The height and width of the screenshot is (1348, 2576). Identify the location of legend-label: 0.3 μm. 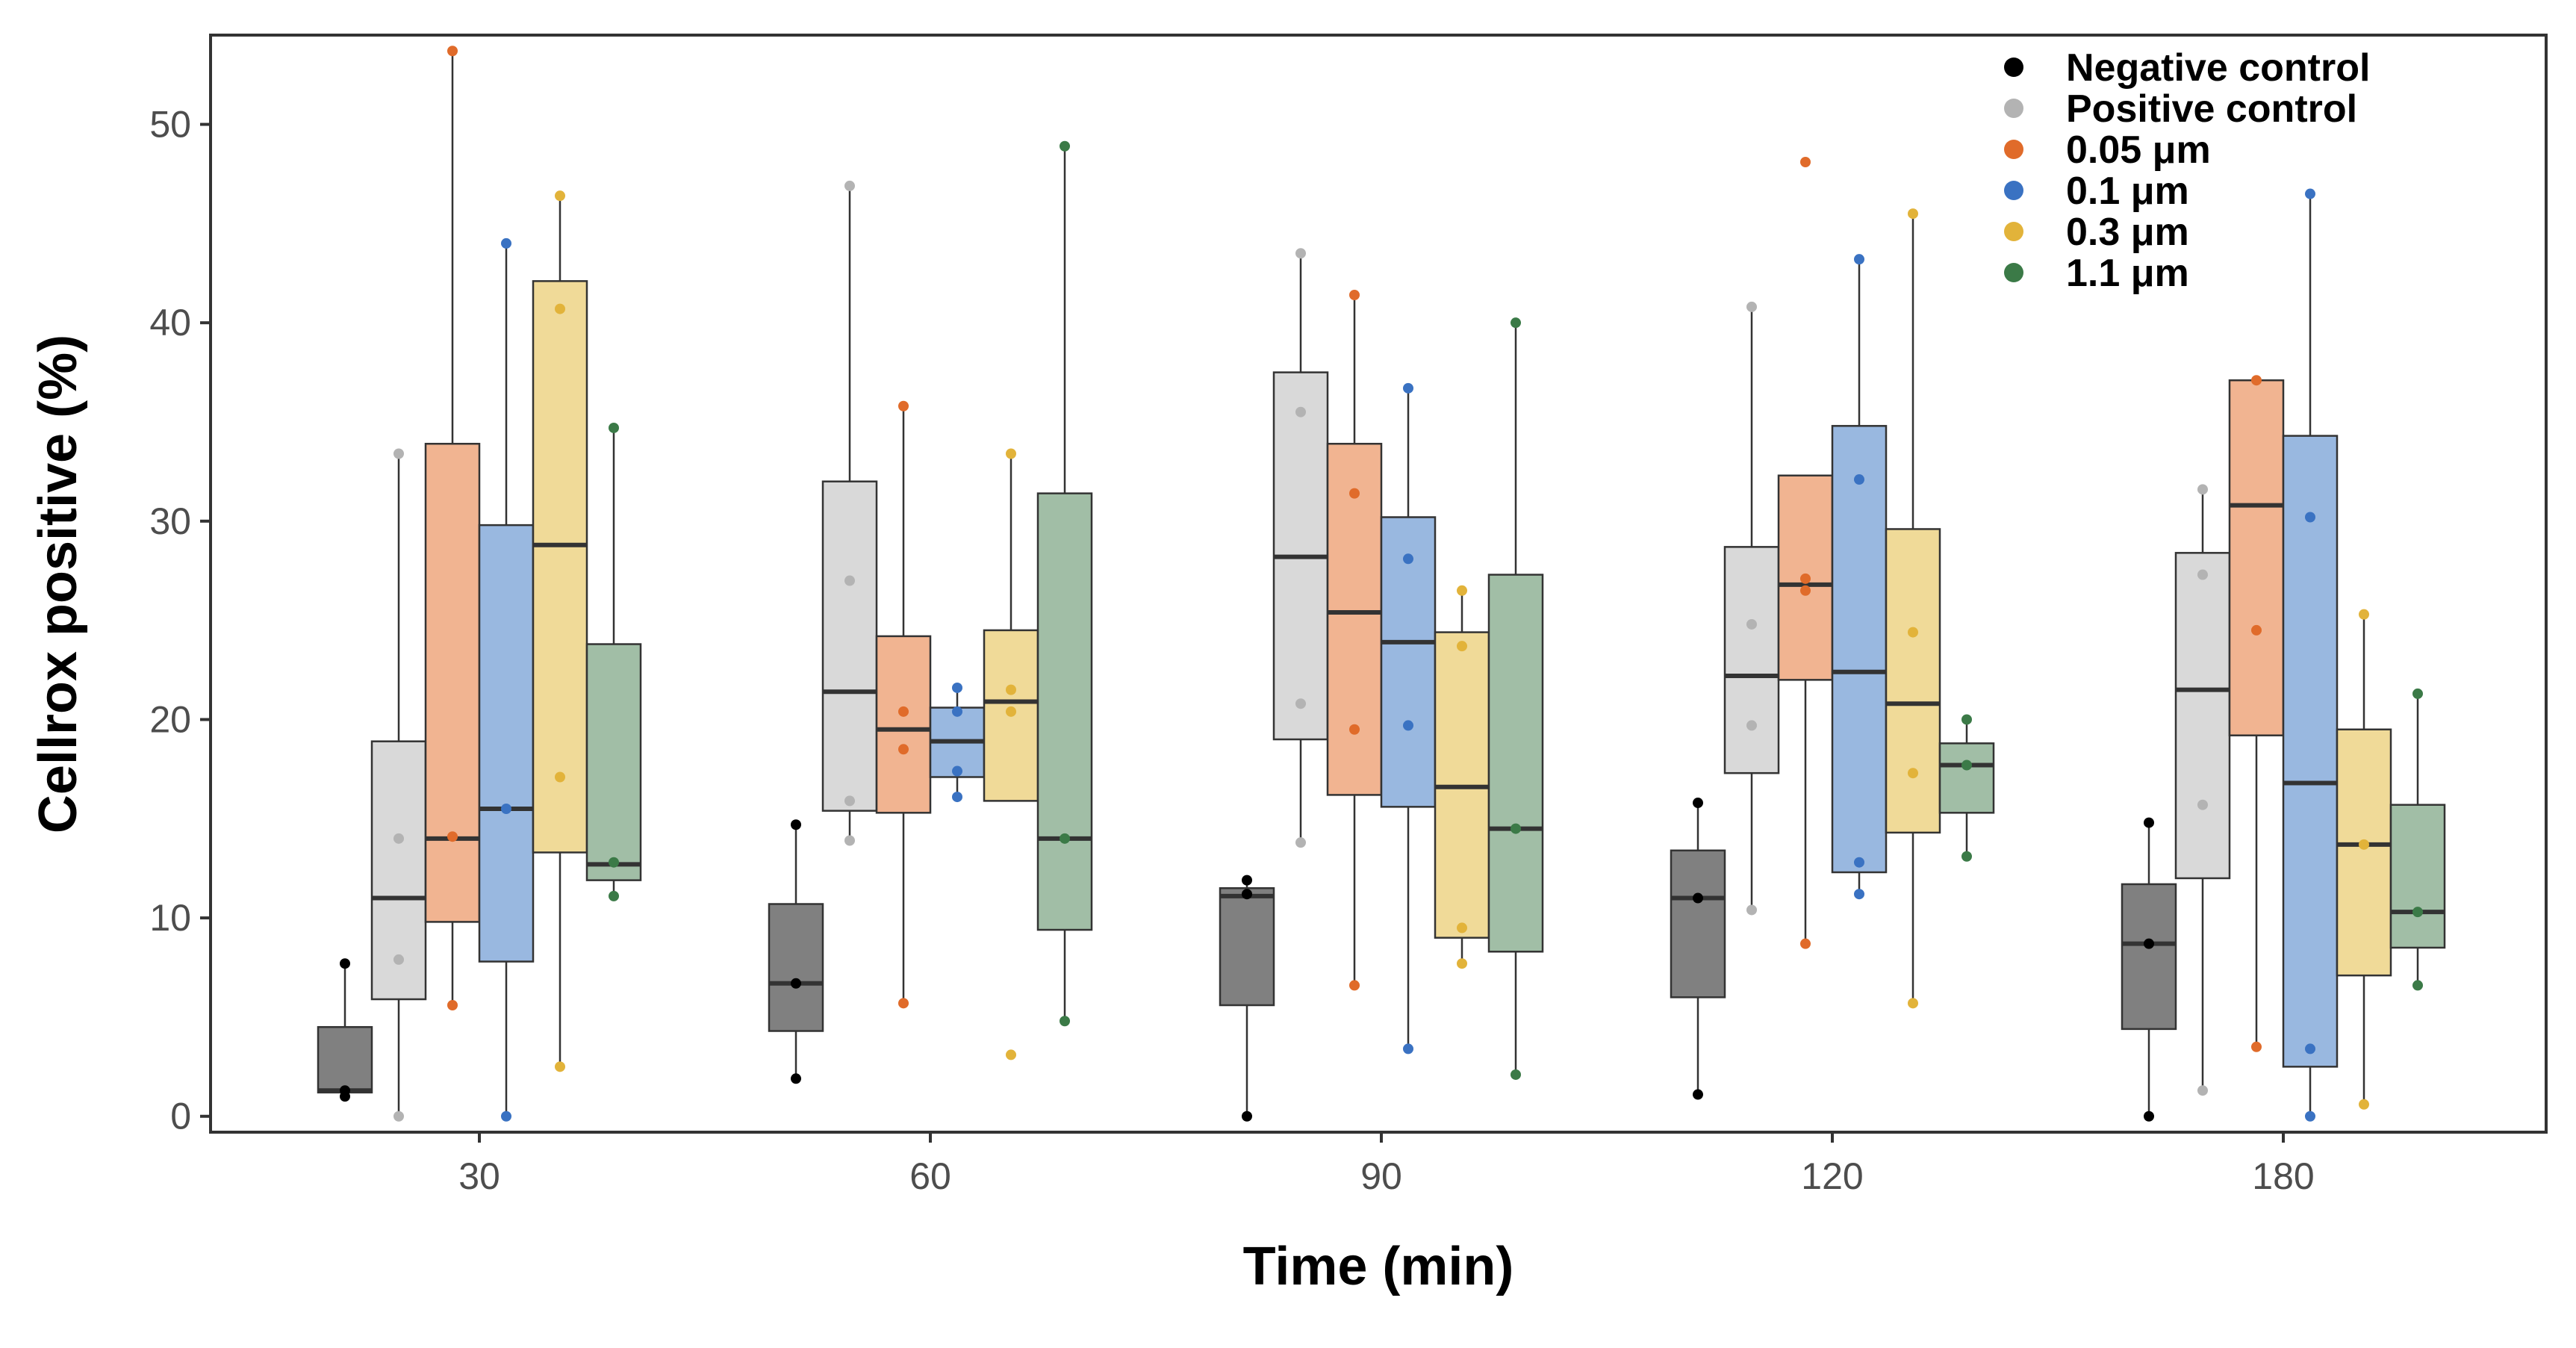
(2127, 233).